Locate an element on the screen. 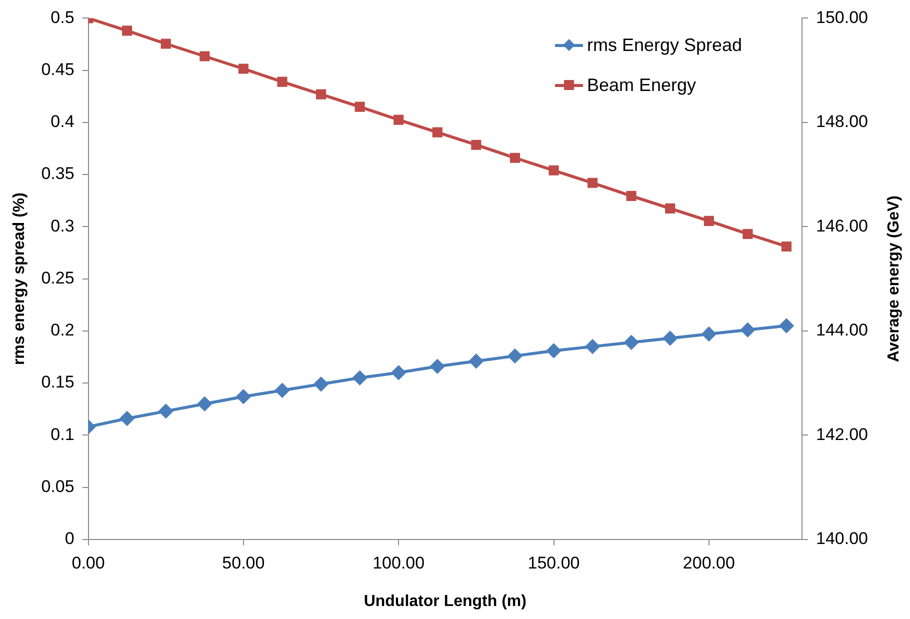 This screenshot has height=619, width=910. y-tick-label: 0.5 is located at coordinates (62, 17).